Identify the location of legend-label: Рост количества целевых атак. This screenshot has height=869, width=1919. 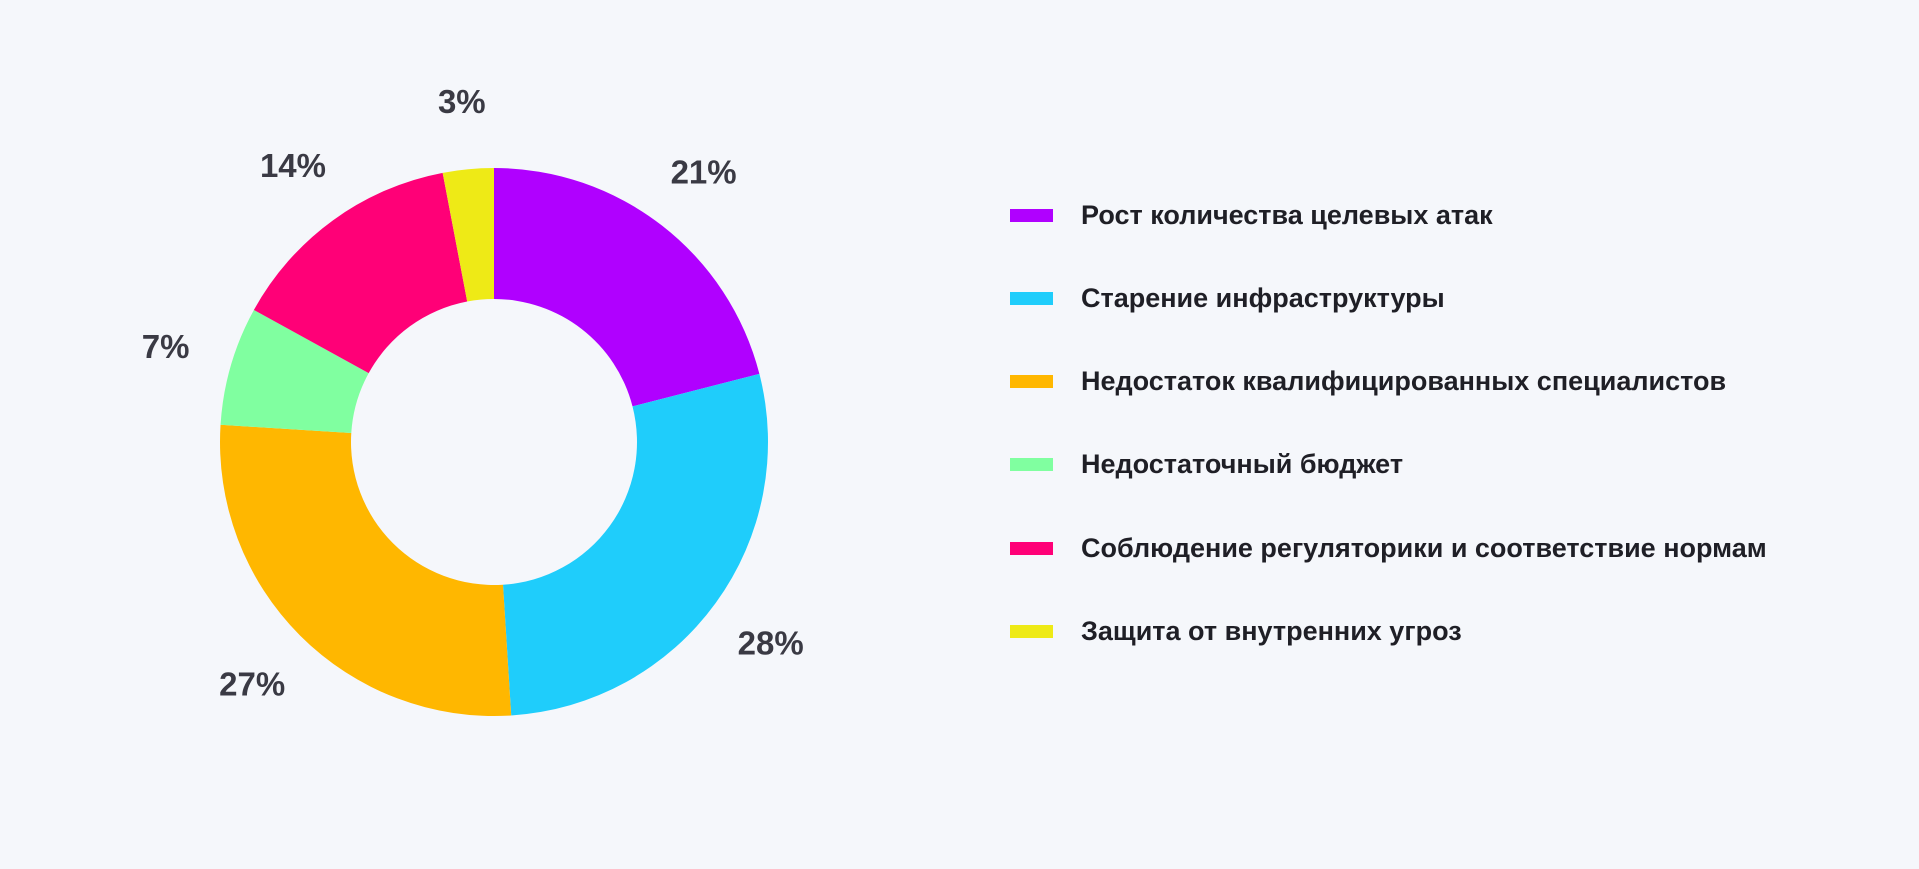
(1287, 214).